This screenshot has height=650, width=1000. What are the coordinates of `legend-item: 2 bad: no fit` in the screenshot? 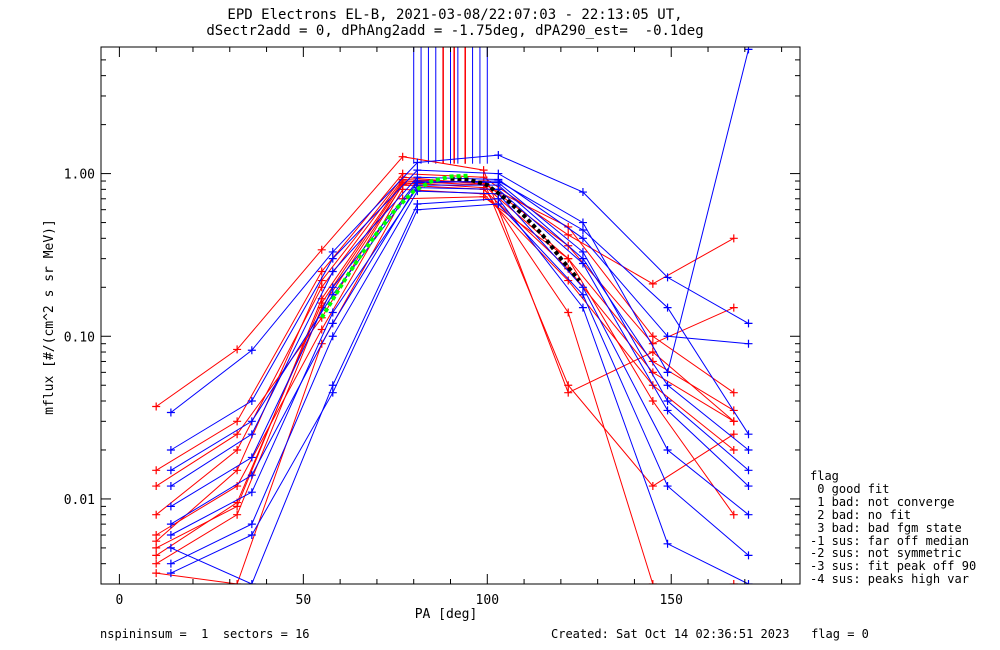 It's located at (861, 514).